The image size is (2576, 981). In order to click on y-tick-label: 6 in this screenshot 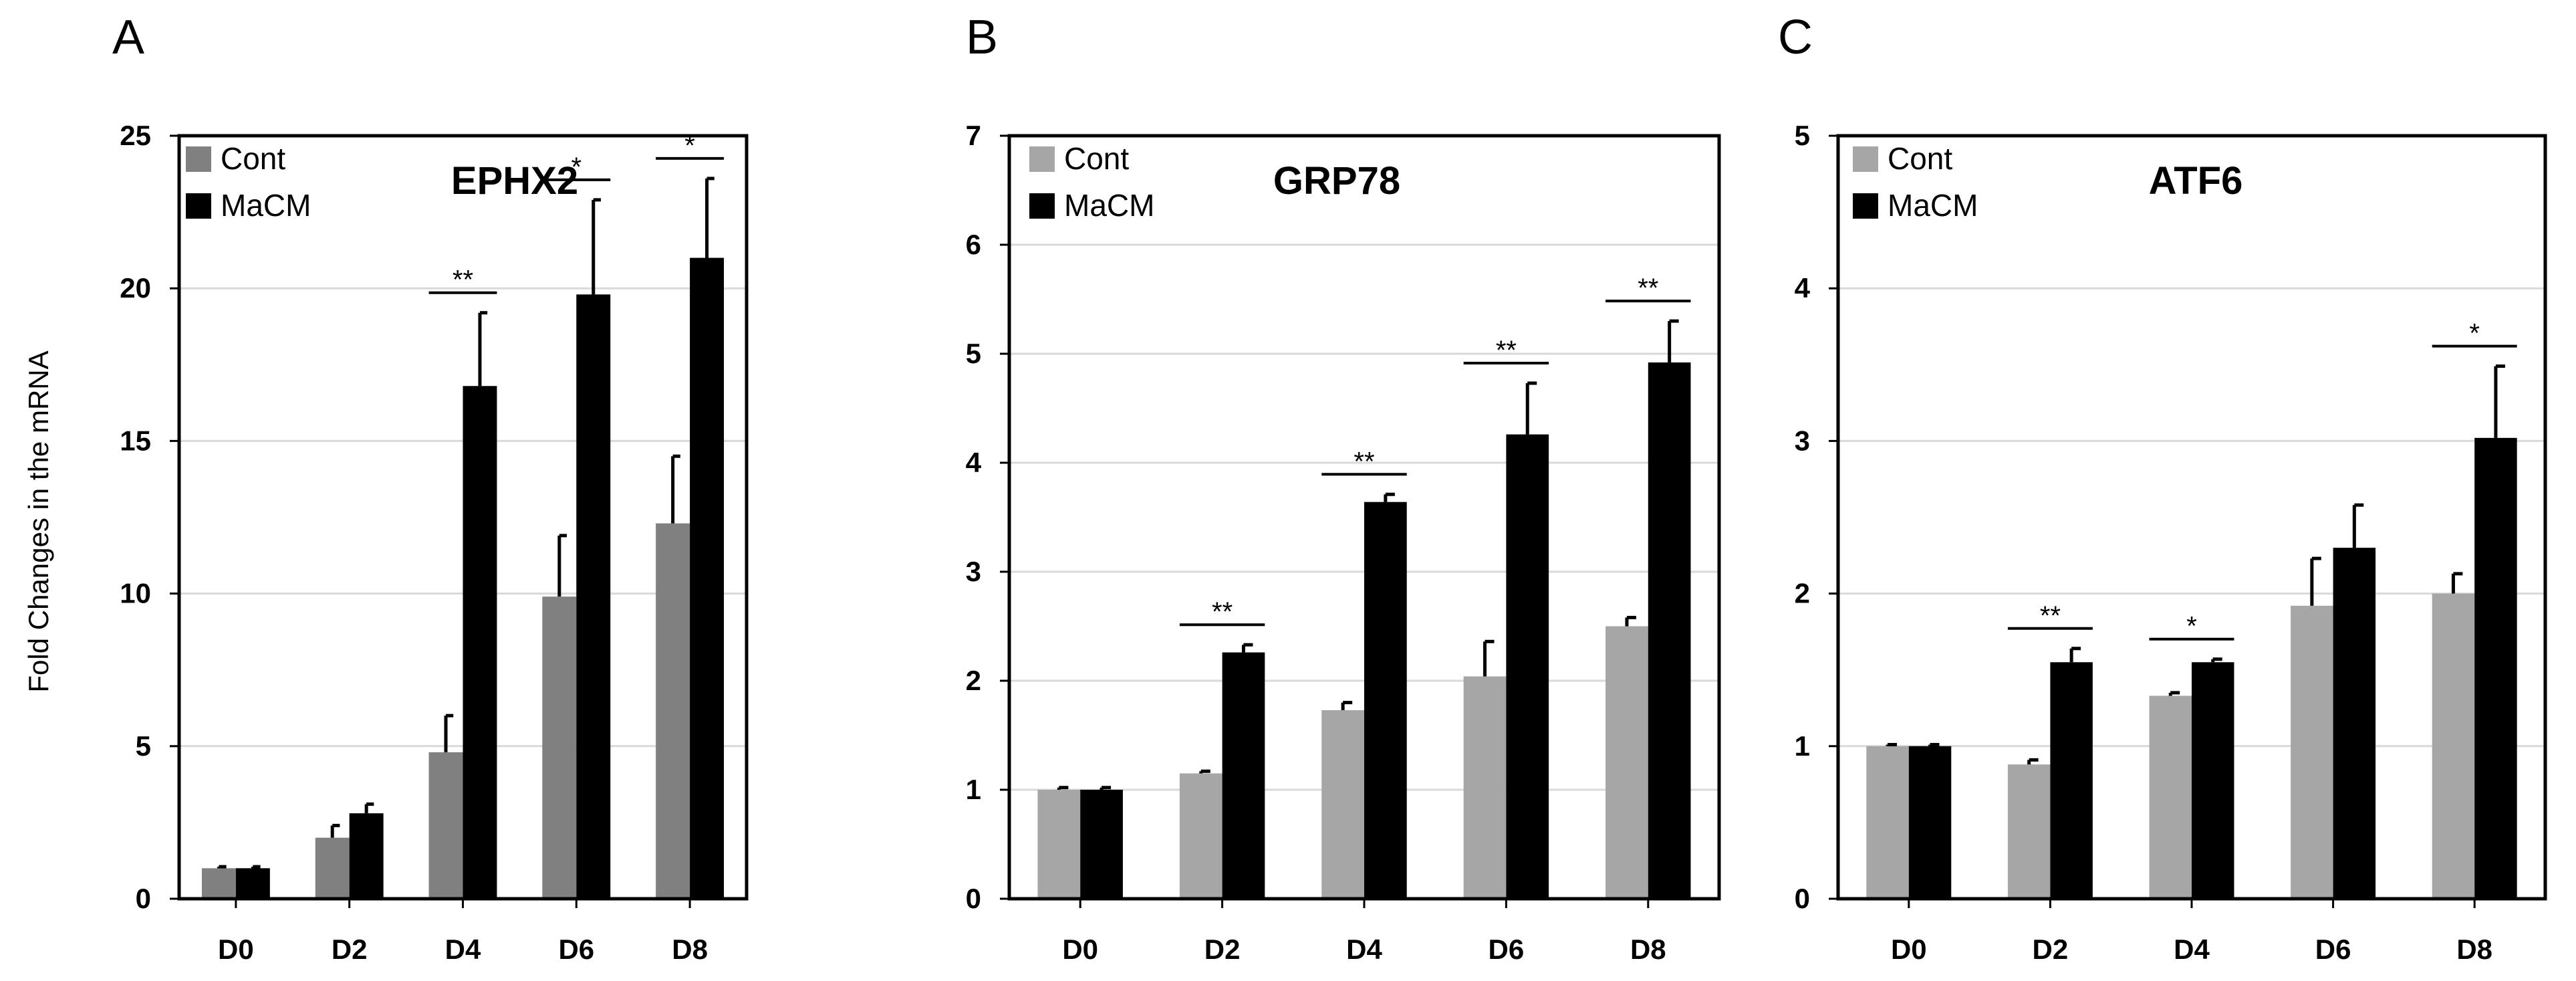, I will do `click(973, 244)`.